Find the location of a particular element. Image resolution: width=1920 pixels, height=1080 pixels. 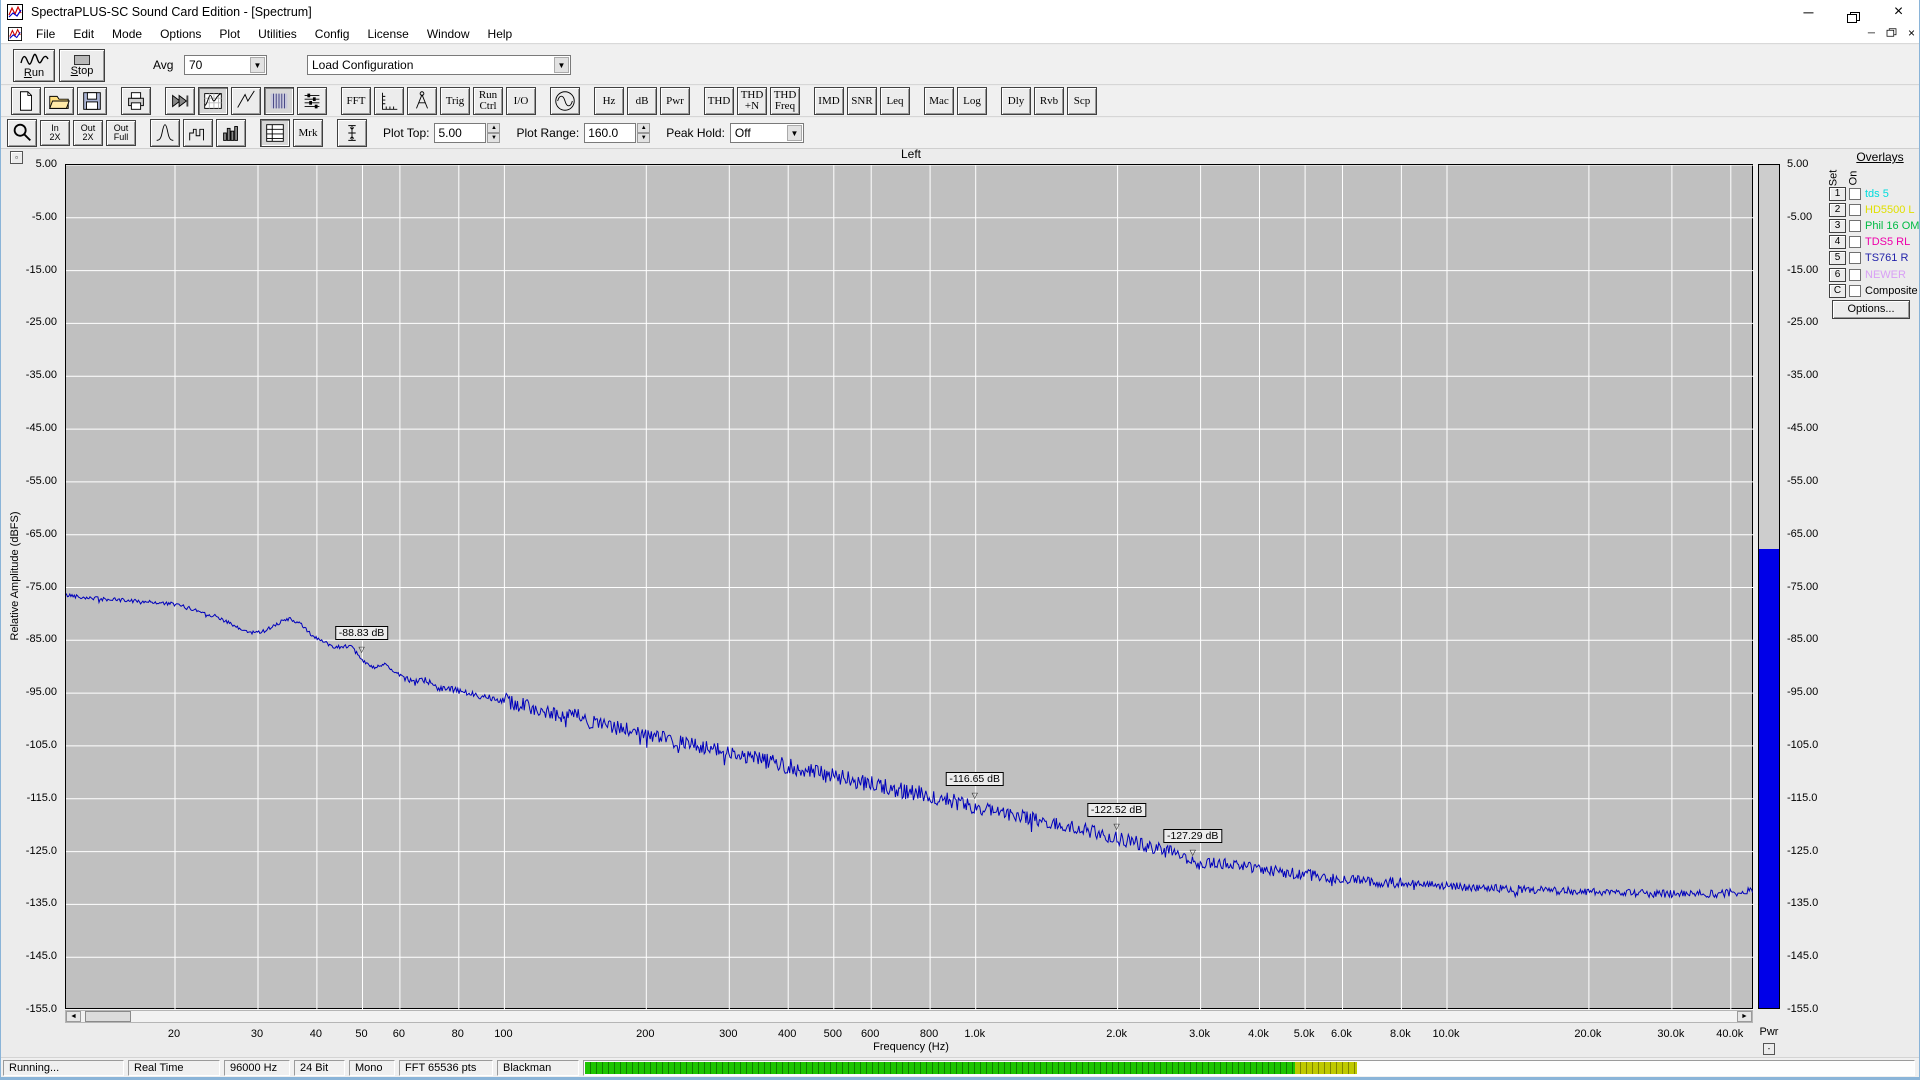

zoom-button is located at coordinates (22, 133).